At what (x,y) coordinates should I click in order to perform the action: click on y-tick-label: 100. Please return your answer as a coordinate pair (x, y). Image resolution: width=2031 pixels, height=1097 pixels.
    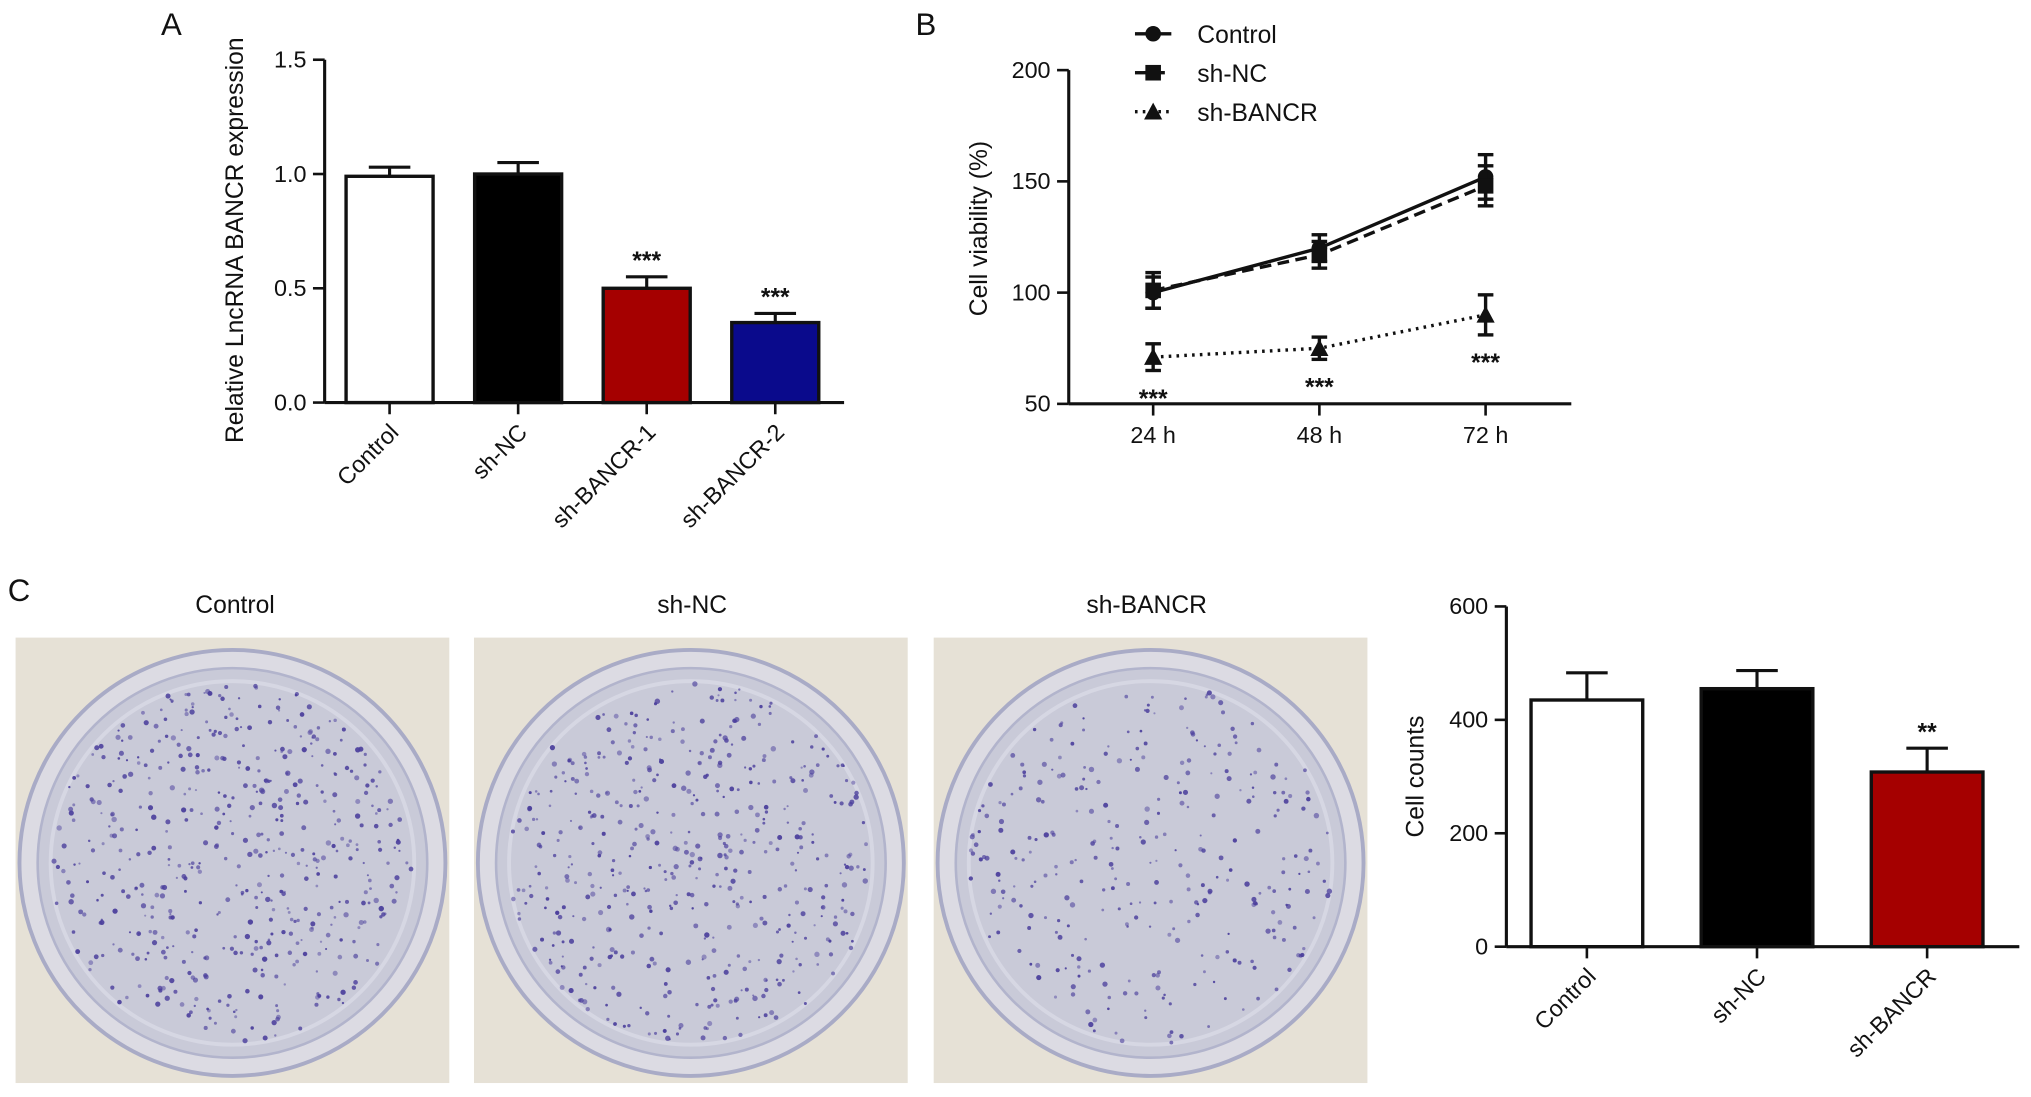
    Looking at the image, I should click on (1031, 292).